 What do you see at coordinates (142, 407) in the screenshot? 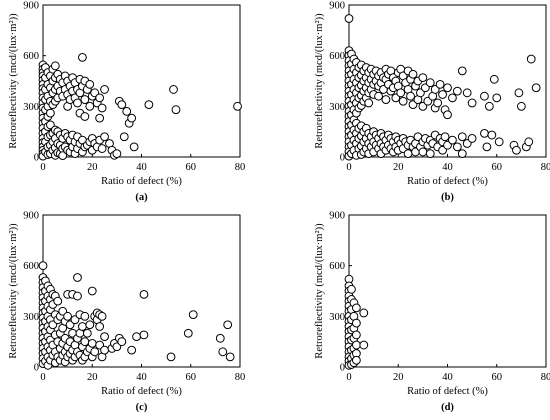
I see `panel-caption: (c)` at bounding box center [142, 407].